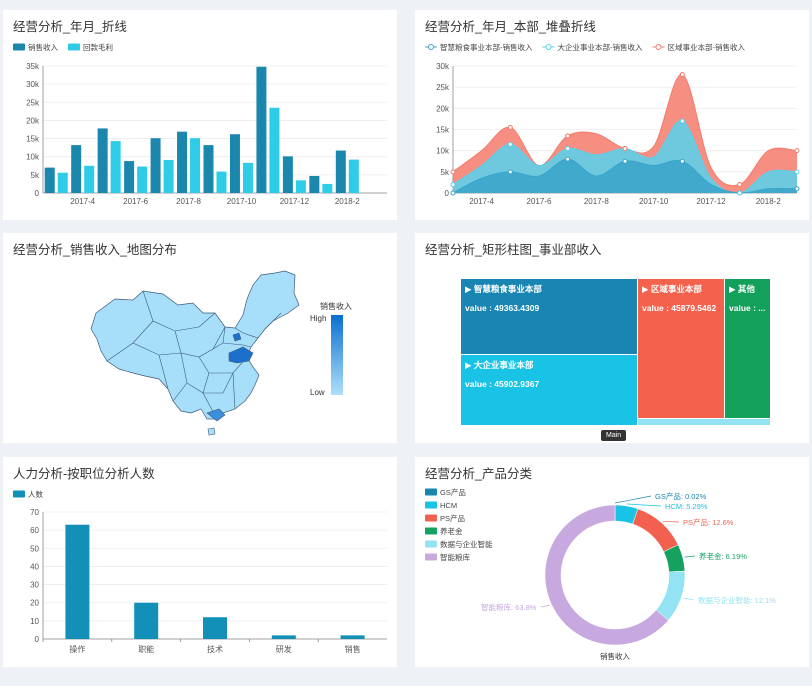 The width and height of the screenshot is (812, 686). I want to click on treemap-node-zhihui: ▶ 智慧粮食事业本部 value : 49363.4309, so click(549, 316).